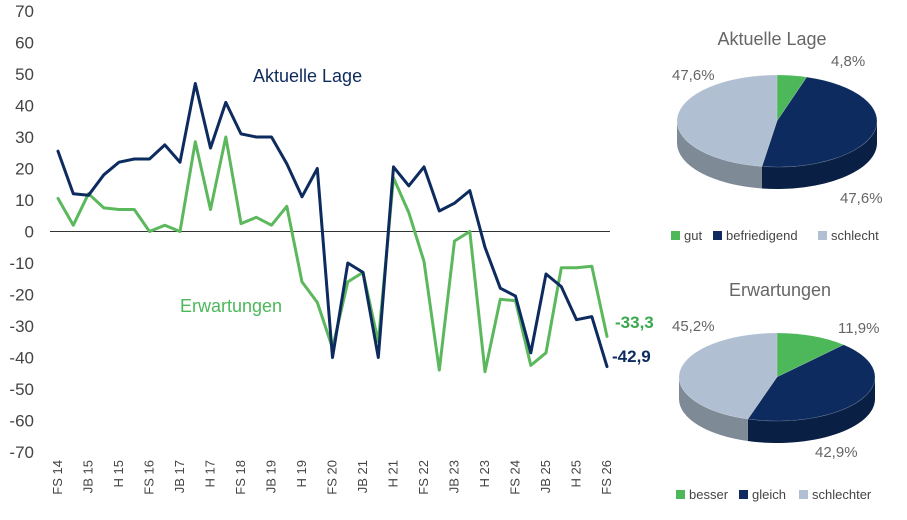 This screenshot has width=907, height=520. I want to click on y-tick-label: -40, so click(21, 358).